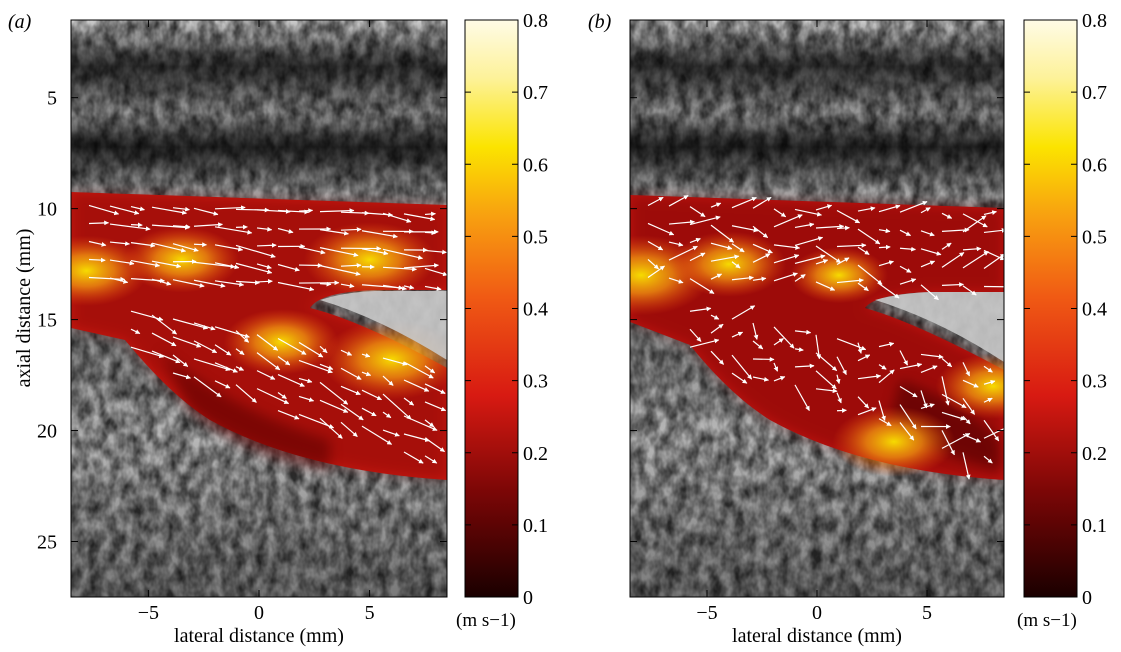  Describe the element at coordinates (817, 636) in the screenshot. I see `x-axis-label-b: lateral distance (mm)` at that location.